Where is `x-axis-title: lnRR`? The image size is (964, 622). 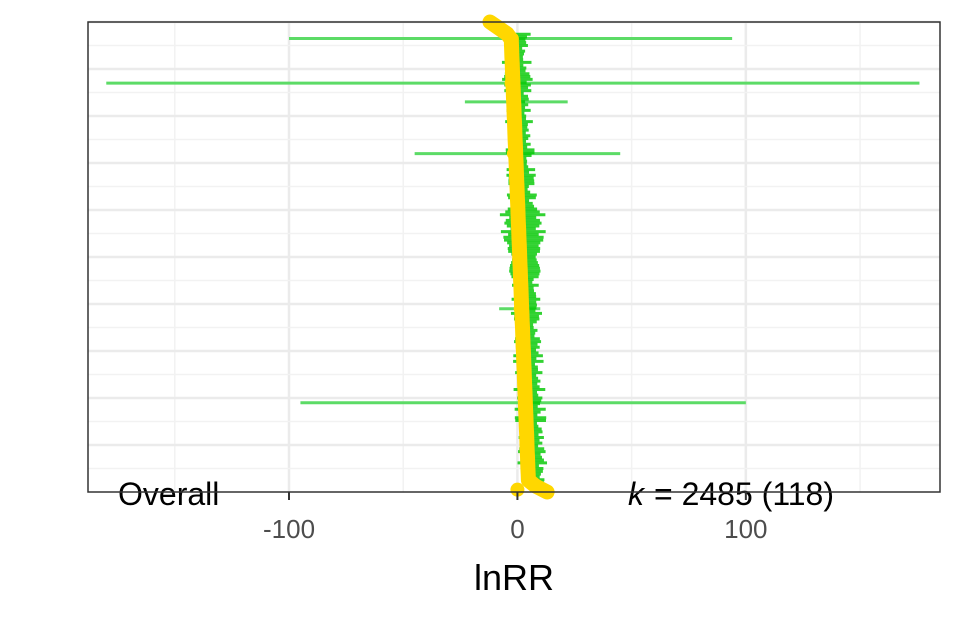 x-axis-title: lnRR is located at coordinates (514, 577).